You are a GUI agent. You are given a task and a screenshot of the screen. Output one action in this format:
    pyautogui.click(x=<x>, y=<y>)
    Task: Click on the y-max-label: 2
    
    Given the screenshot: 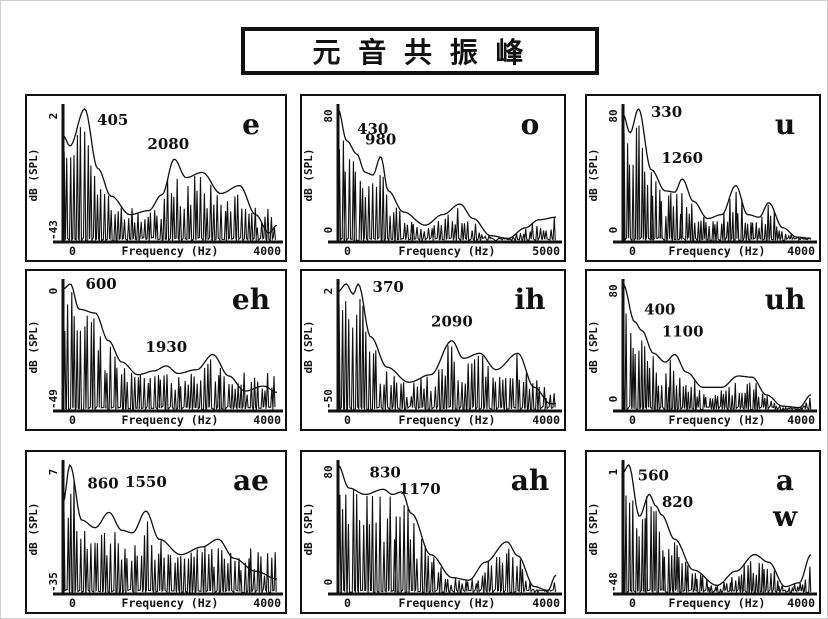 What is the action you would take?
    pyautogui.click(x=328, y=291)
    